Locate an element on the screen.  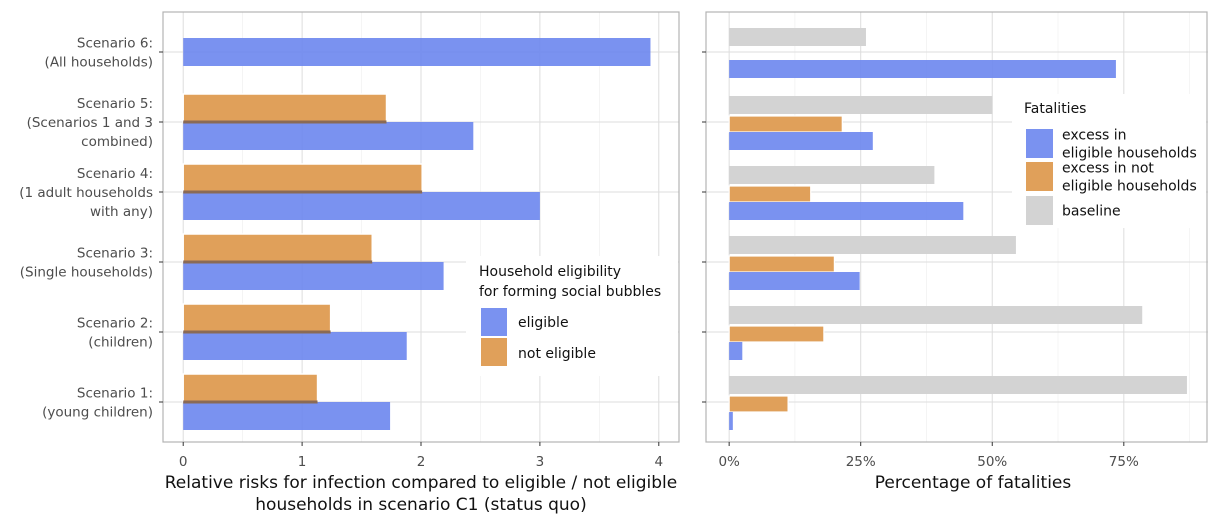
legend-label-not_eligible: excess in not eligible households is located at coordinates (1129, 178).